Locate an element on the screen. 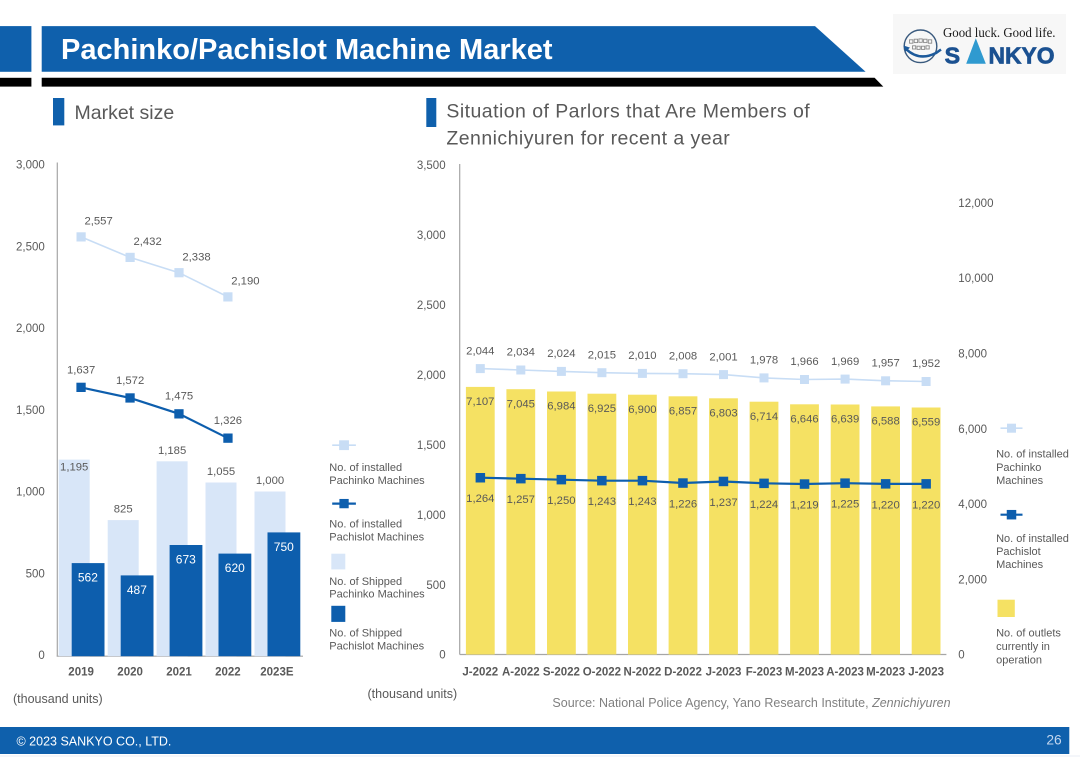 The height and width of the screenshot is (763, 1080). svg-text: currently in is located at coordinates (1023, 647).